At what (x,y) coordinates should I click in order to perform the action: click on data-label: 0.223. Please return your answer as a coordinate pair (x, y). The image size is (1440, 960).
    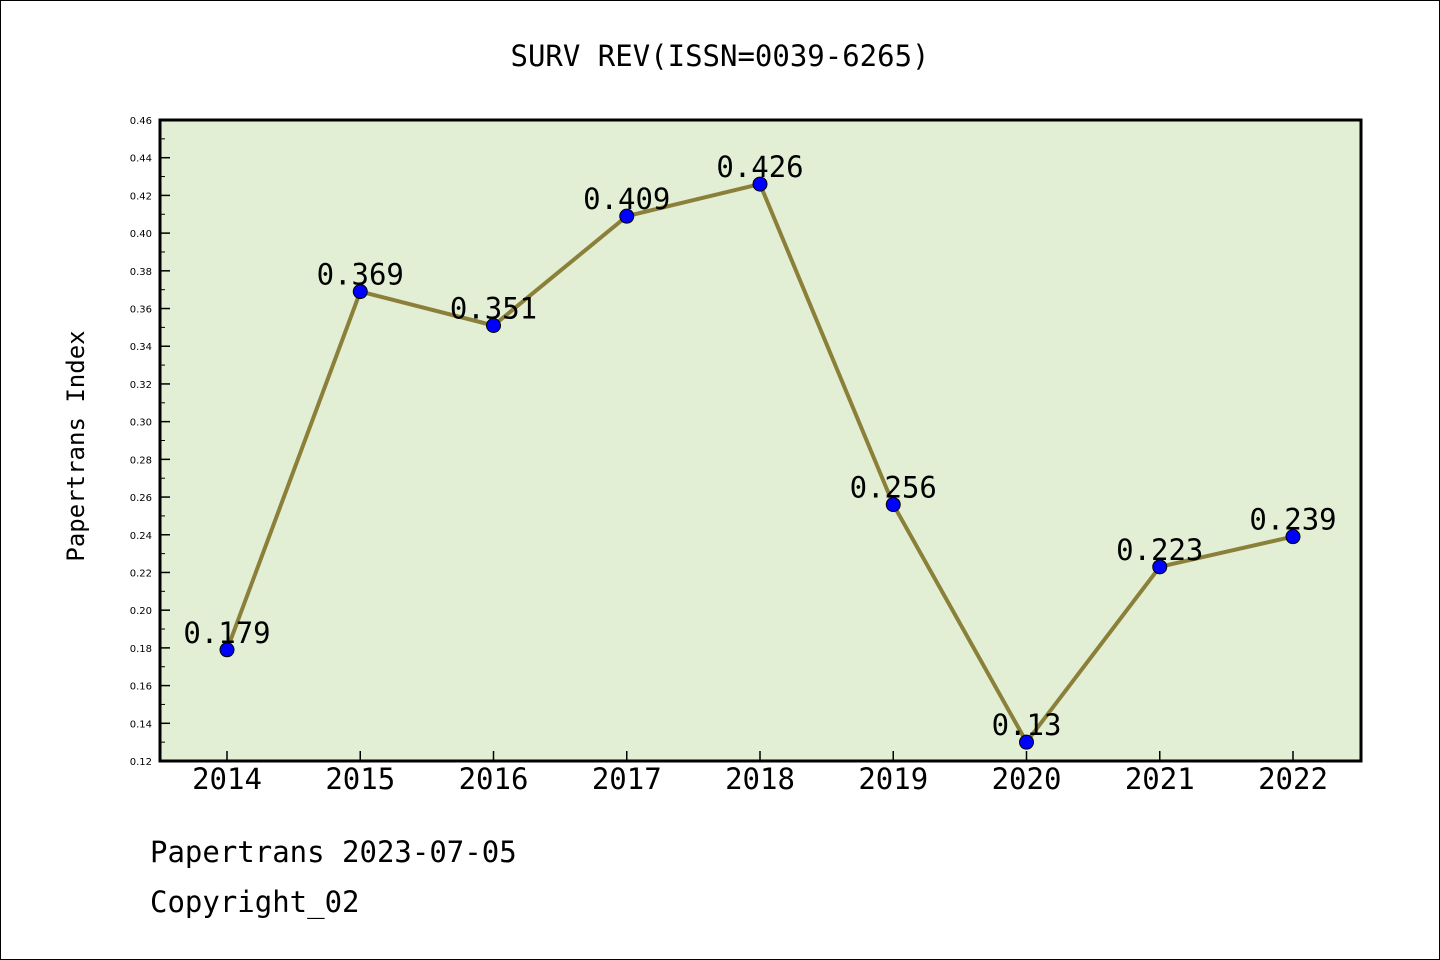
    Looking at the image, I should click on (1159, 550).